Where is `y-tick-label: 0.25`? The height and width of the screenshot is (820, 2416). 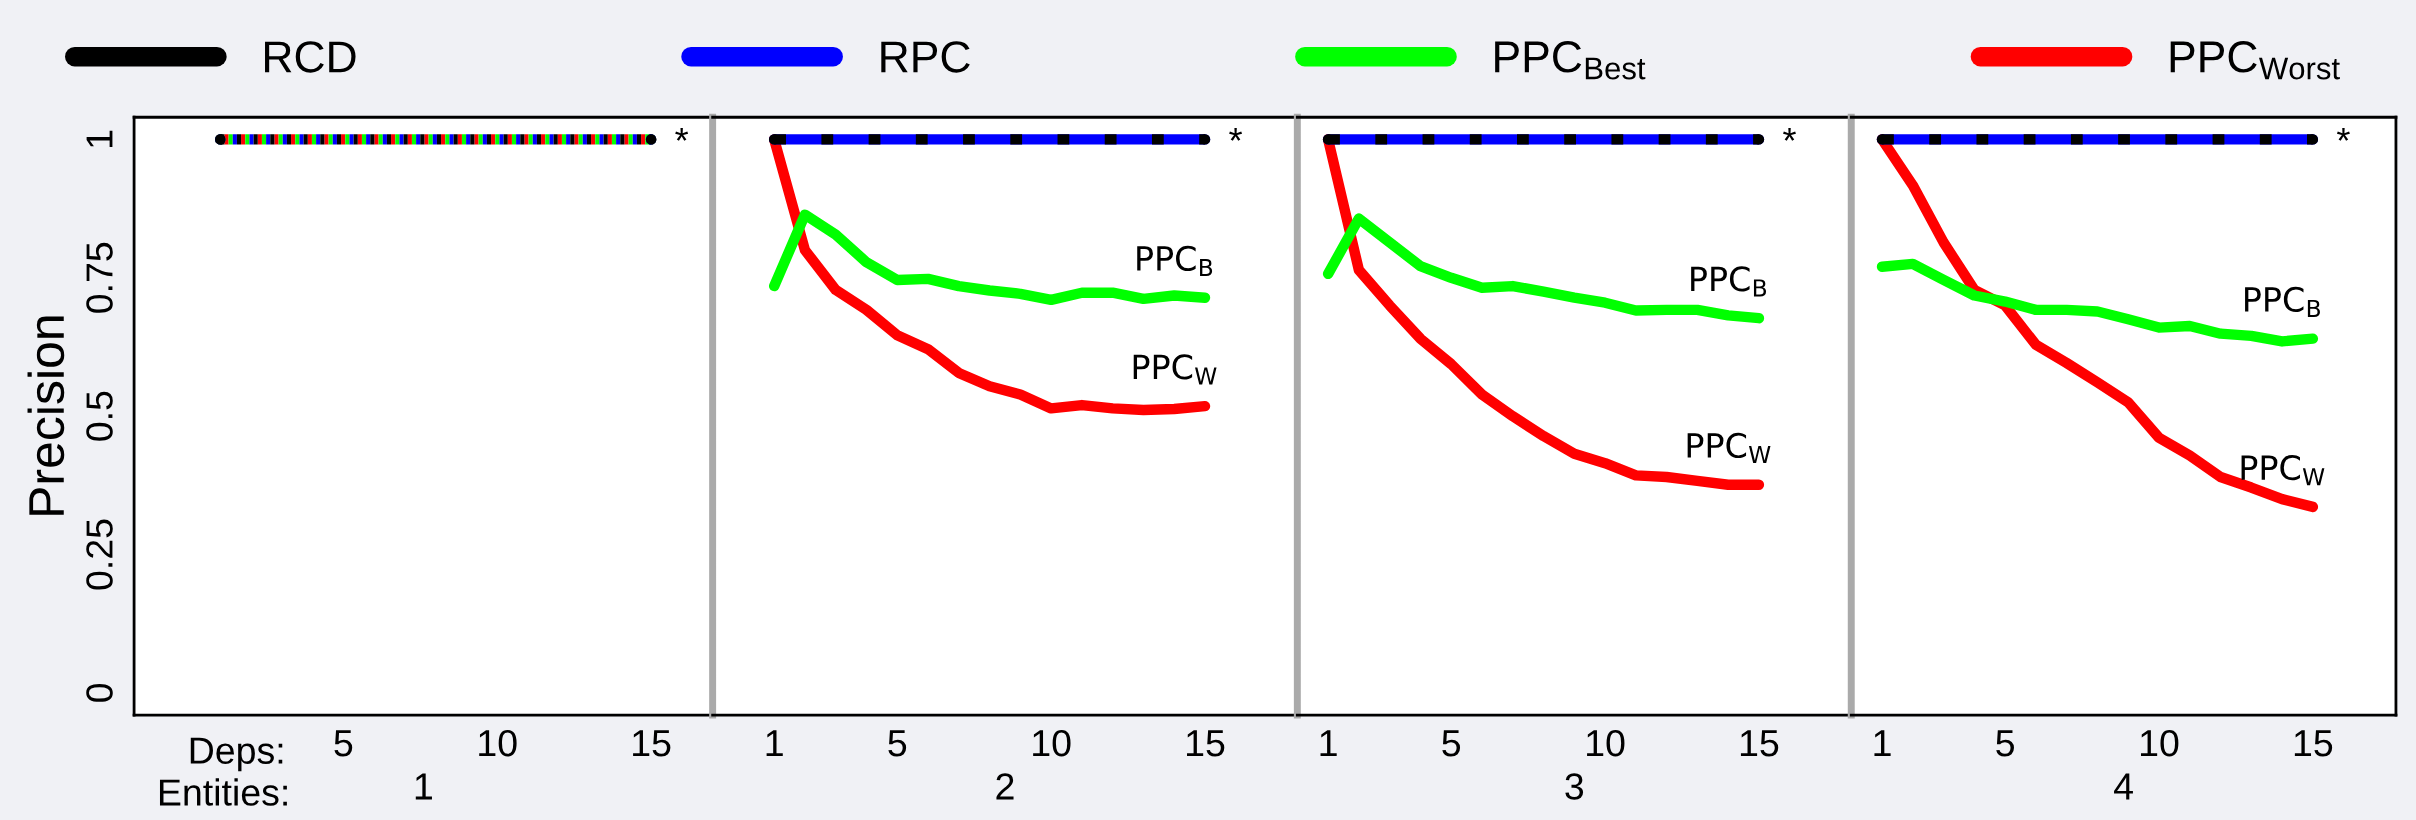 y-tick-label: 0.25 is located at coordinates (99, 554).